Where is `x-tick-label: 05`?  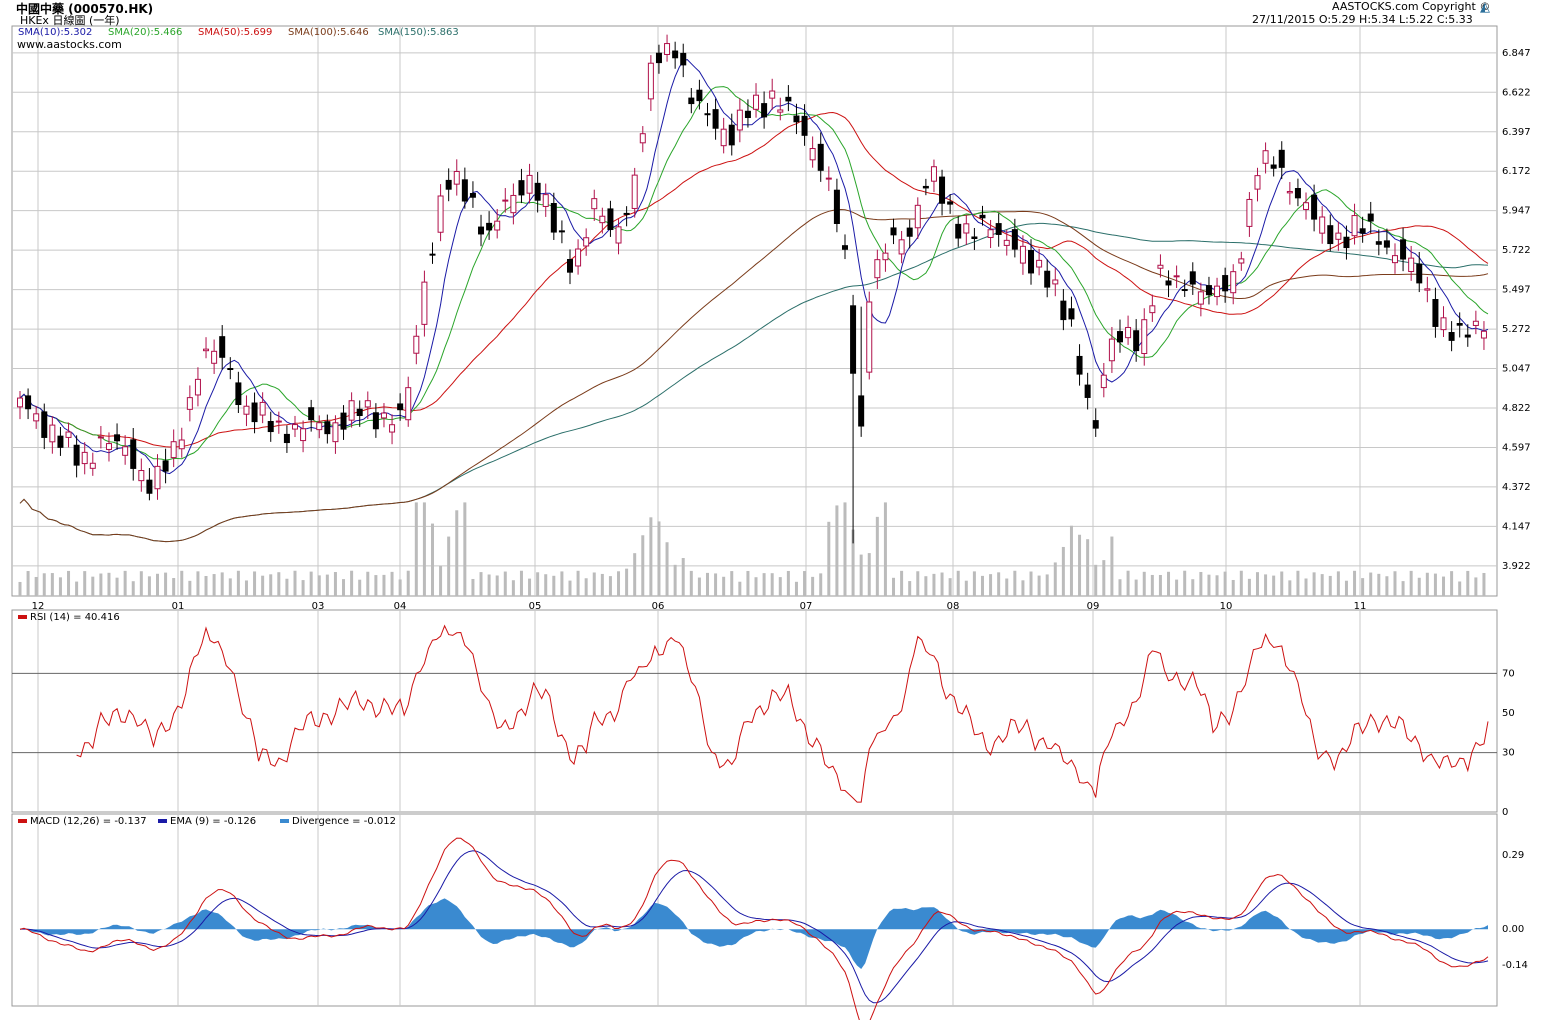
x-tick-label: 05 is located at coordinates (535, 606).